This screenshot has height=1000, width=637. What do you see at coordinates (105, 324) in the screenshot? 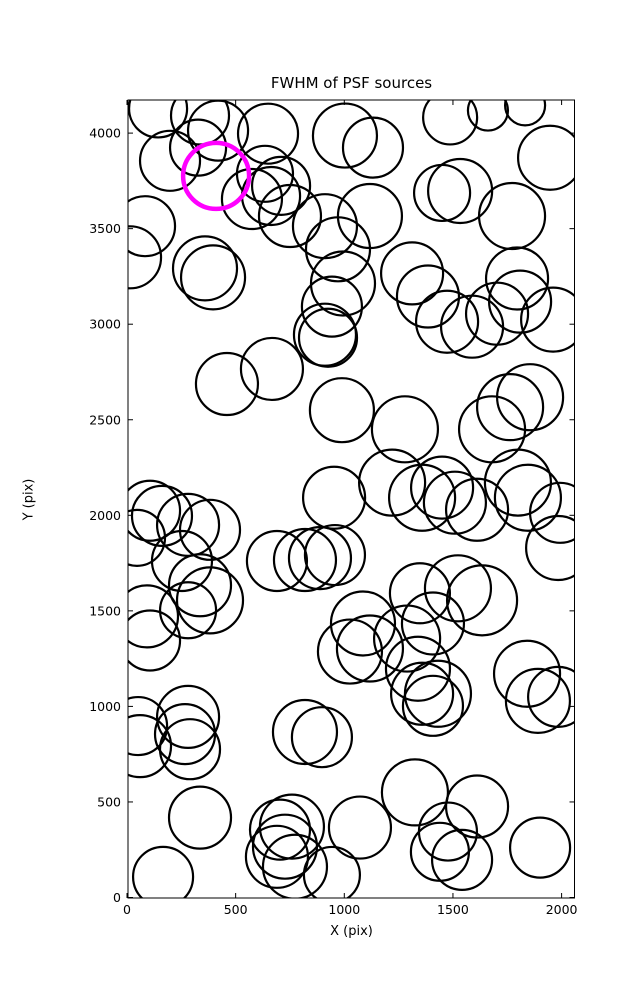
I see `y-tick-label: 3000` at bounding box center [105, 324].